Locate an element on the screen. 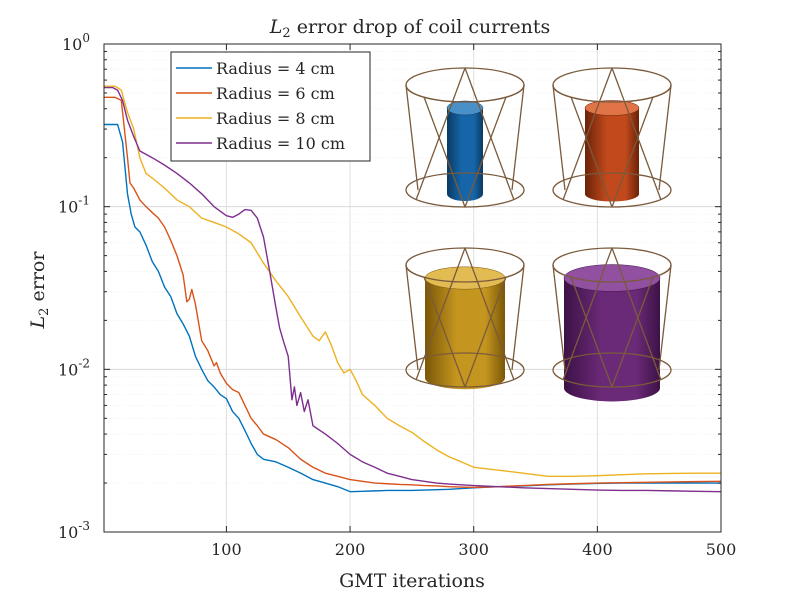  x-tick-label: 200 is located at coordinates (350, 549).